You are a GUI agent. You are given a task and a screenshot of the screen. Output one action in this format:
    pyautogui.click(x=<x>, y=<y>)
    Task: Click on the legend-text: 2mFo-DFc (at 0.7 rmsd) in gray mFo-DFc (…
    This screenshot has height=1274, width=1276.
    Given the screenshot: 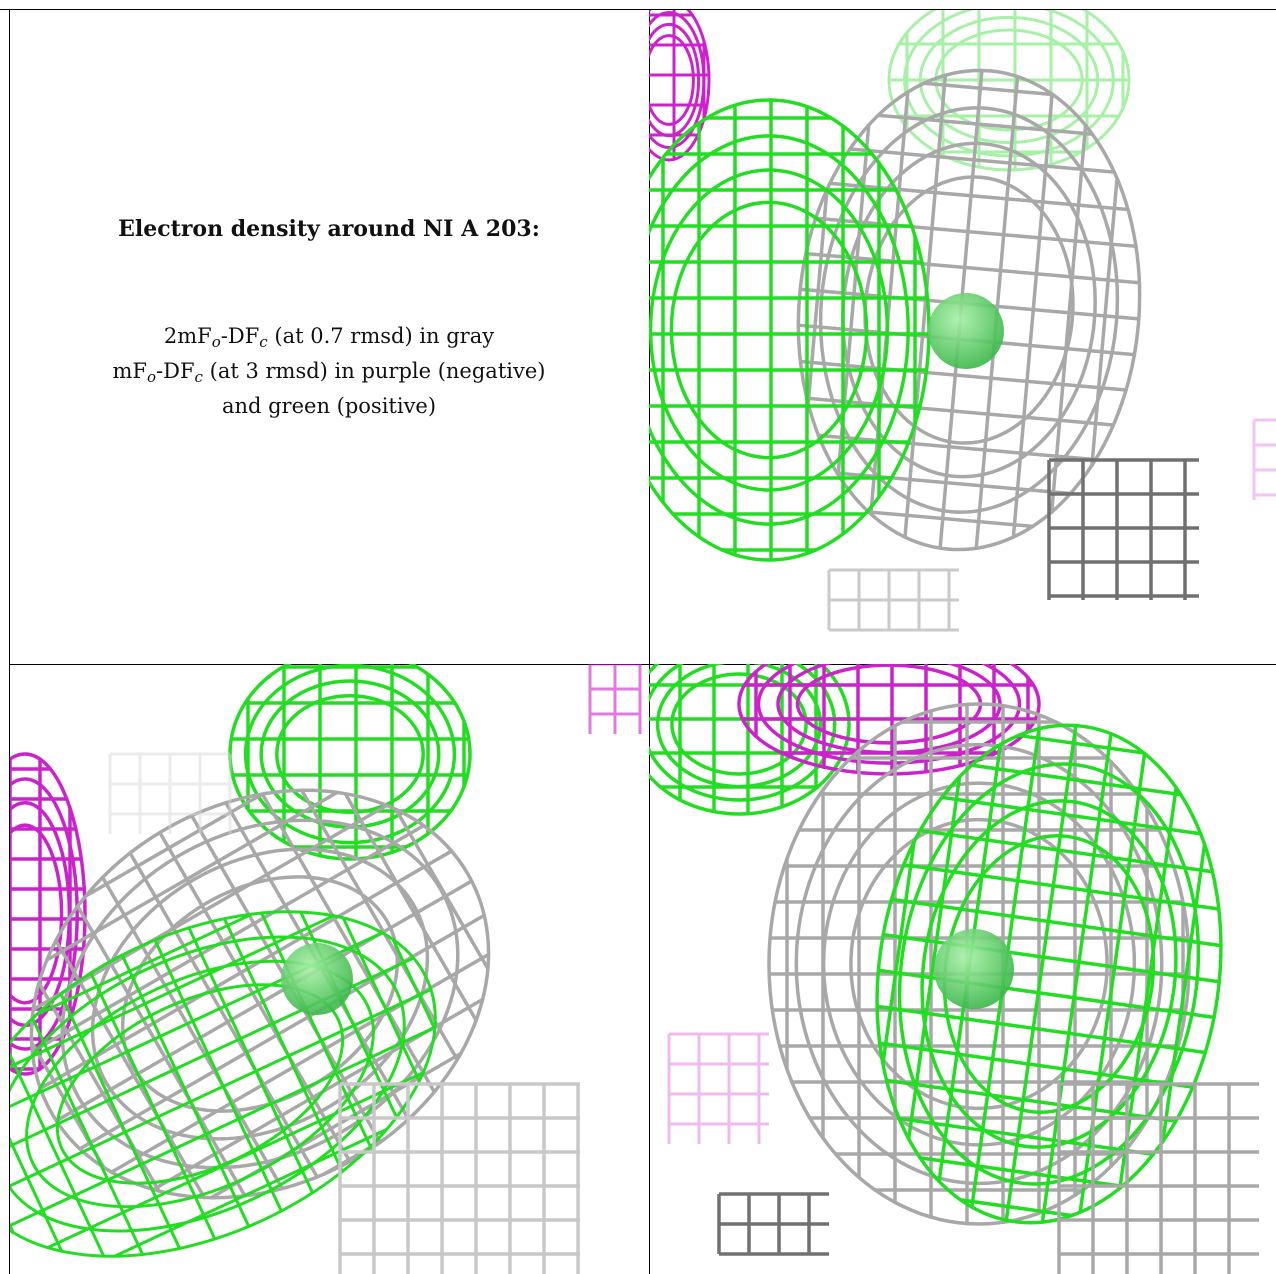 What is the action you would take?
    pyautogui.click(x=329, y=371)
    